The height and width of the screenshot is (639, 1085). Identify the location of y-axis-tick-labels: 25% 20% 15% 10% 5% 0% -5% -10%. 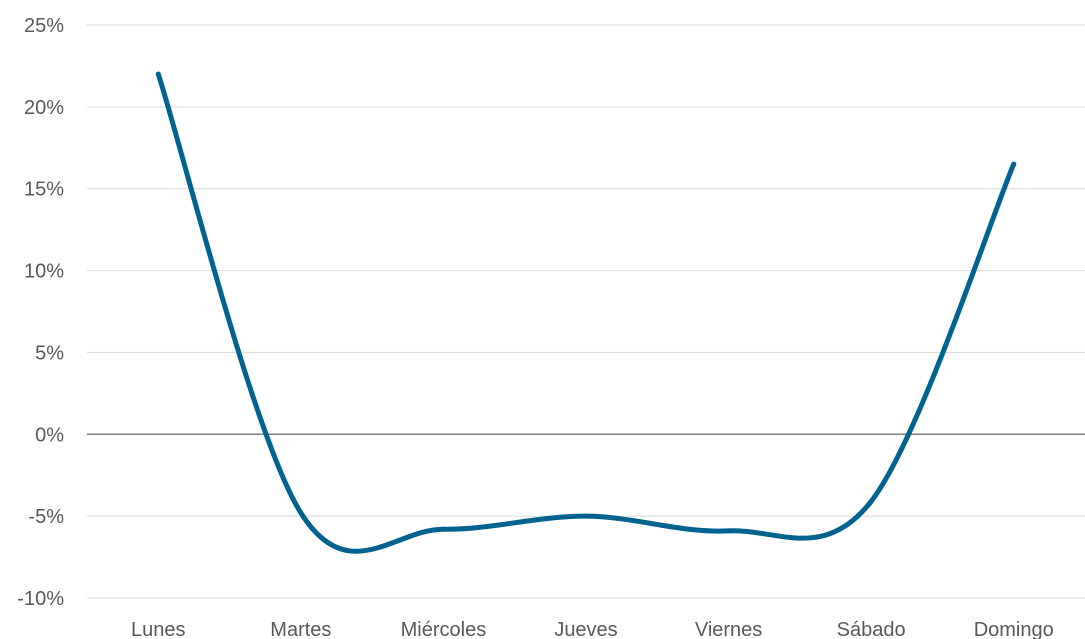
(40, 312).